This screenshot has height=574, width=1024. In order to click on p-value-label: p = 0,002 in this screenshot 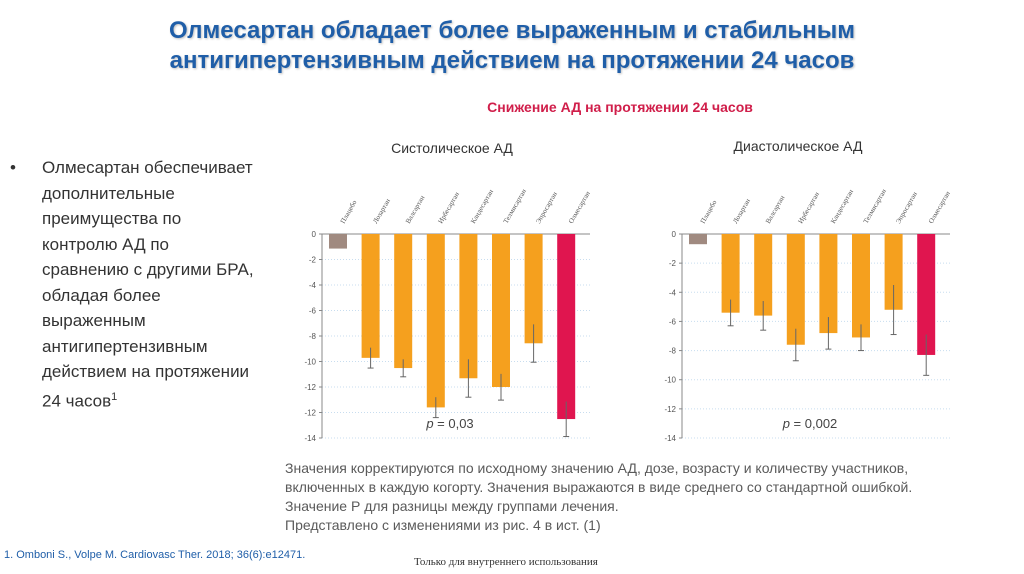, I will do `click(810, 423)`.